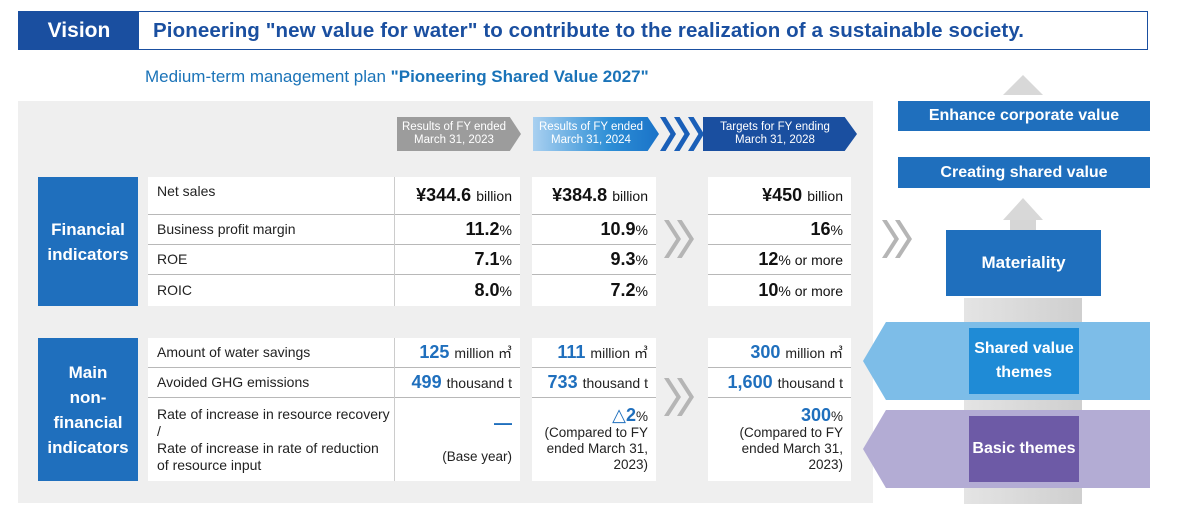 This screenshot has height=518, width=1179. What do you see at coordinates (775, 140) in the screenshot?
I see `column-header-line: March 31, 2028` at bounding box center [775, 140].